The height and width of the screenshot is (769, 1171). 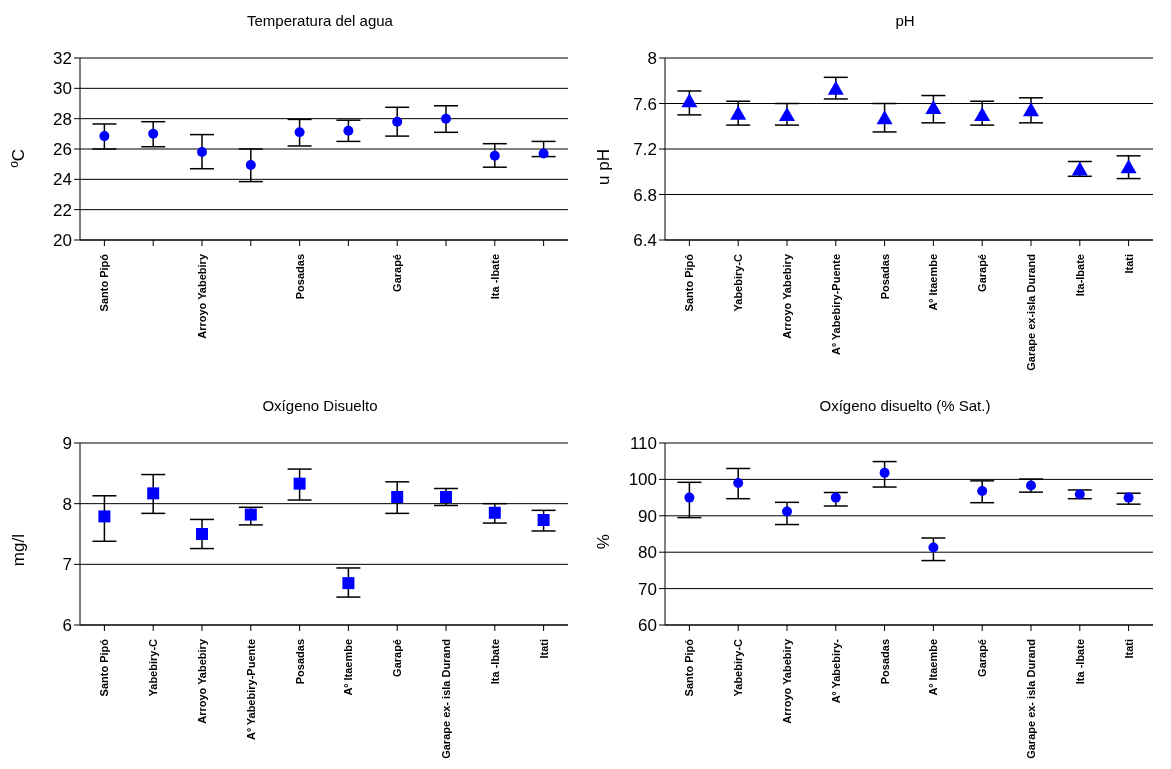 What do you see at coordinates (19, 549) in the screenshot?
I see `y-axis-title: mg/l` at bounding box center [19, 549].